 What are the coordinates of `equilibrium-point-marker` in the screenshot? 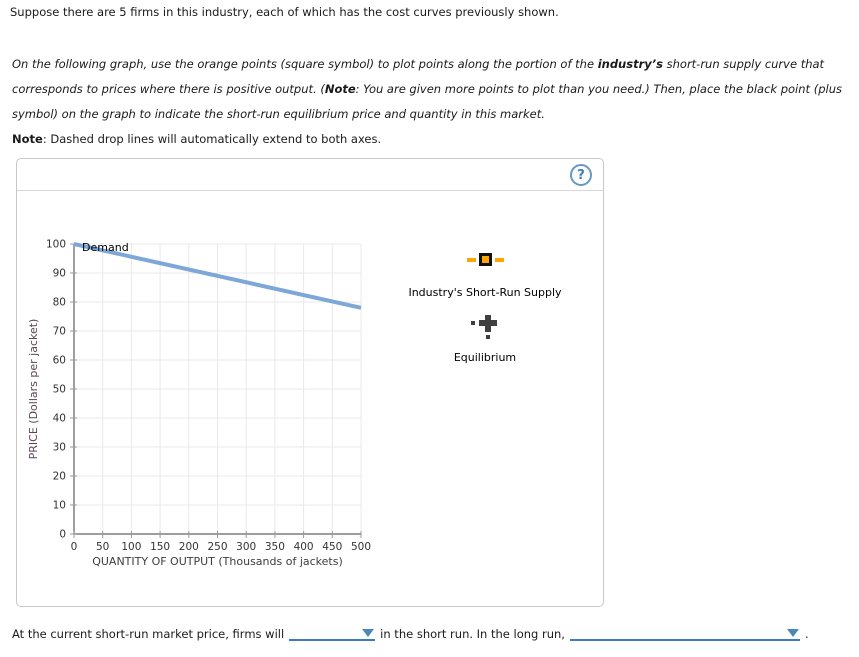 It's located at (485, 327).